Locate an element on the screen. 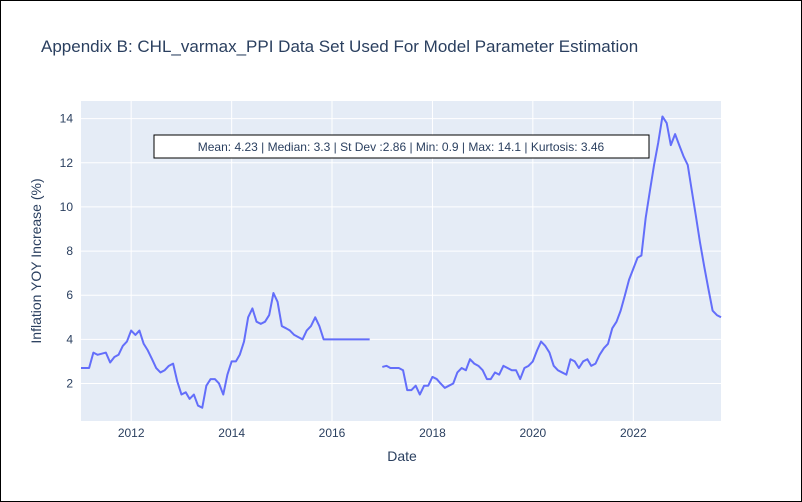 This screenshot has width=802, height=502. y-tick-label: 10 is located at coordinates (67, 207).